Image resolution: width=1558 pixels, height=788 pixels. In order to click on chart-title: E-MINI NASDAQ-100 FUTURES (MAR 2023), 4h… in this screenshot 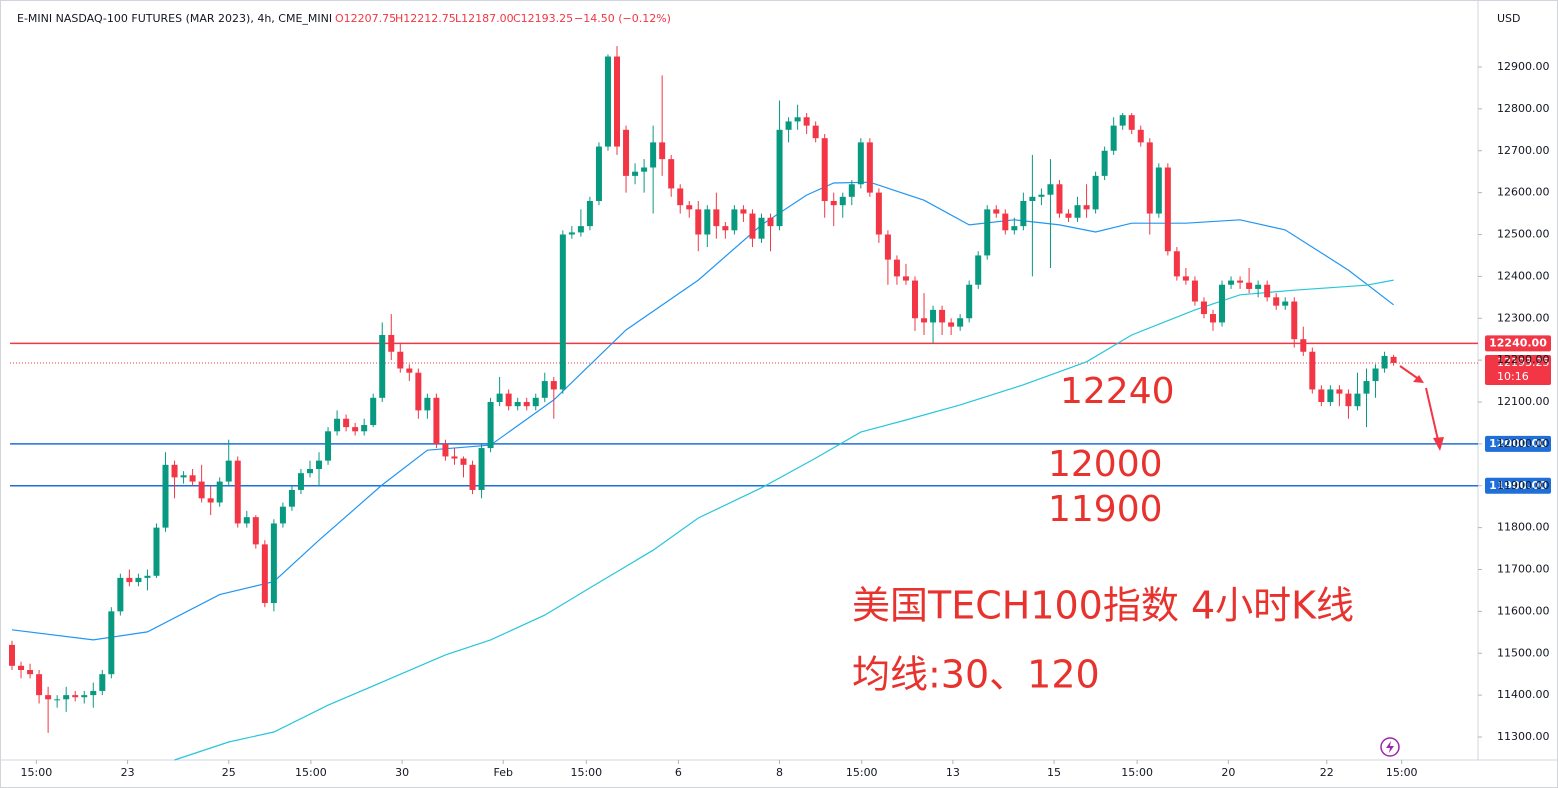, I will do `click(174, 18)`.